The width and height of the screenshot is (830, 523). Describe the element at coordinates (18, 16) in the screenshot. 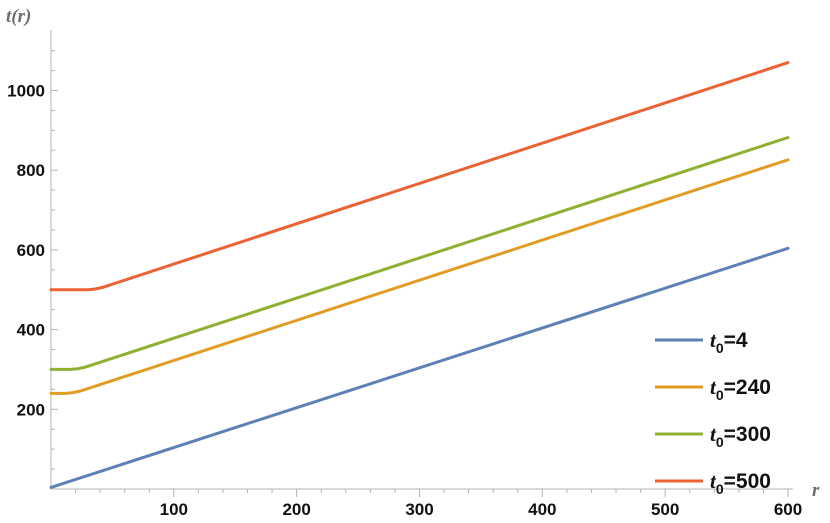

I see `y-axis-title: t(r)` at that location.